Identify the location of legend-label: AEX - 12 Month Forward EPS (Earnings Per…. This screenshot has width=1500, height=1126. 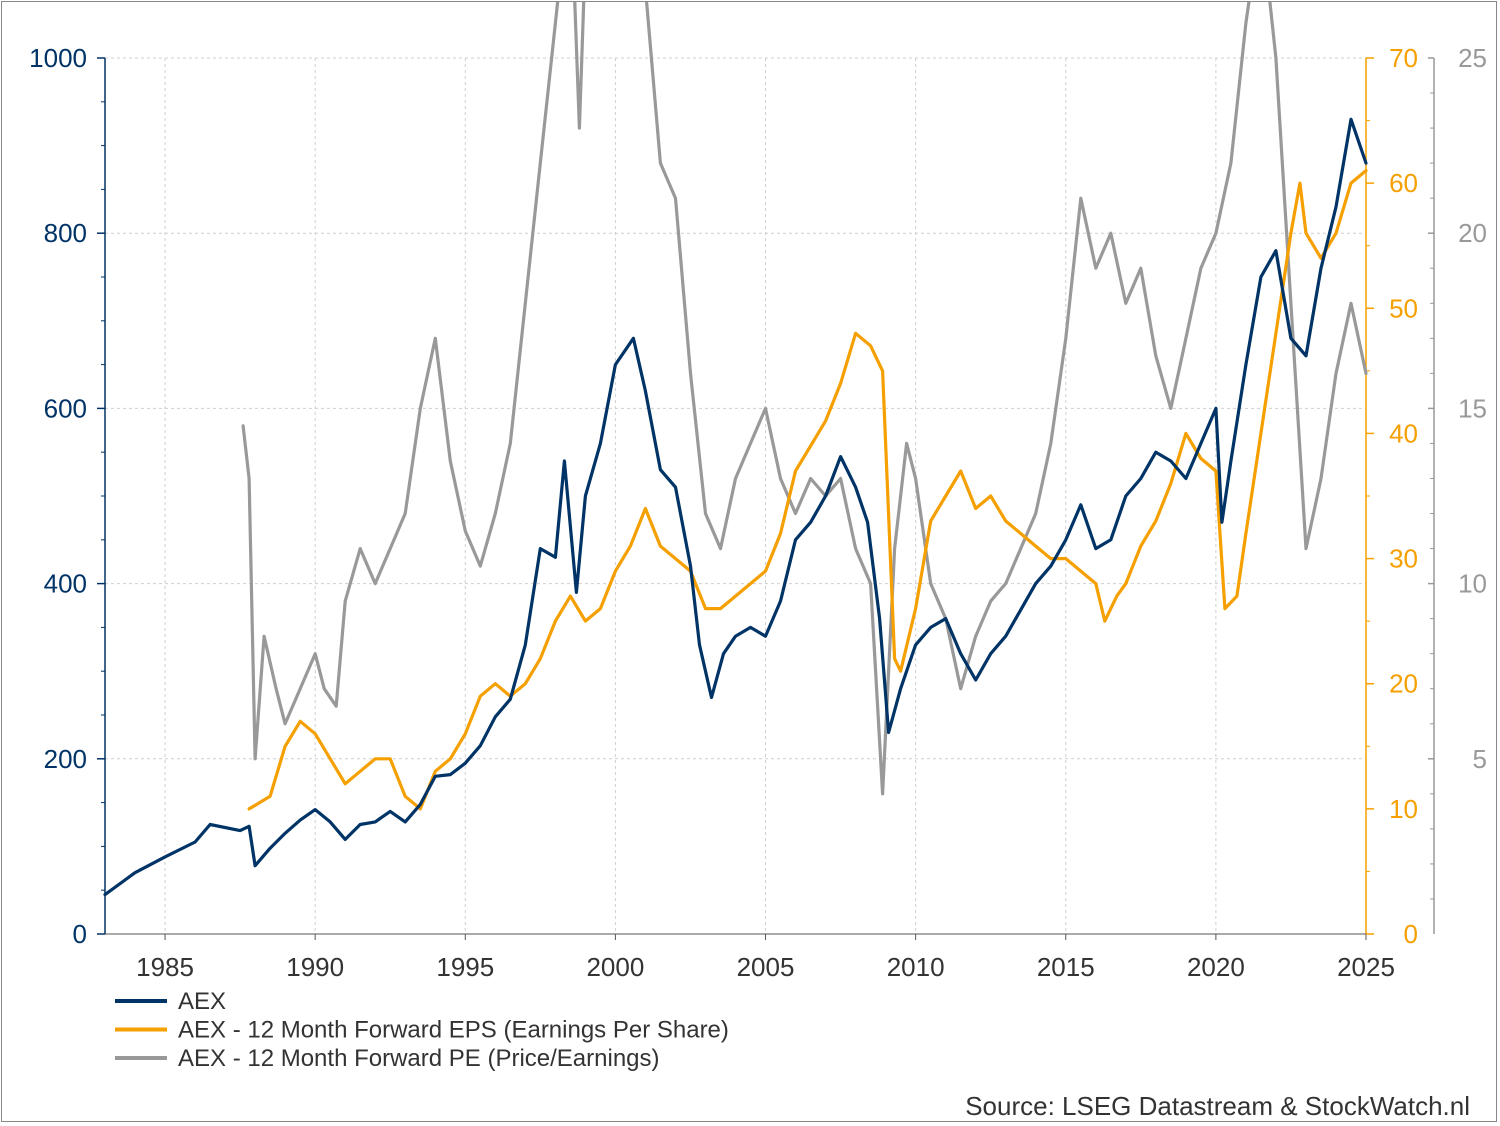
(453, 1030).